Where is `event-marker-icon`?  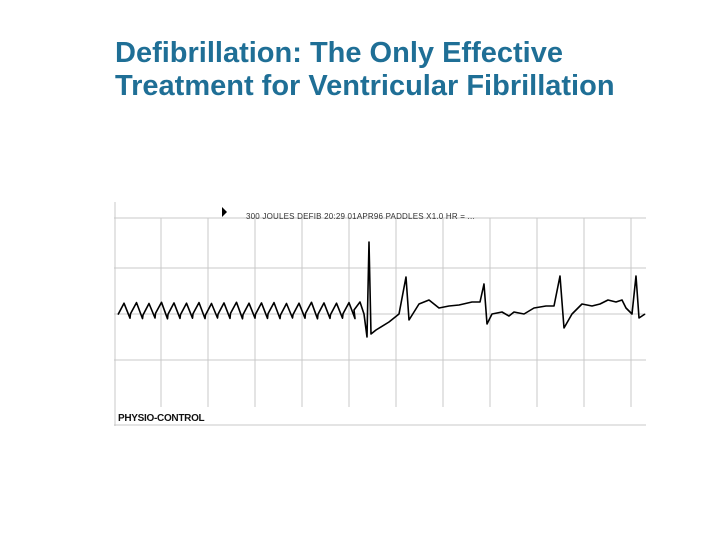
event-marker-icon is located at coordinates (224, 212).